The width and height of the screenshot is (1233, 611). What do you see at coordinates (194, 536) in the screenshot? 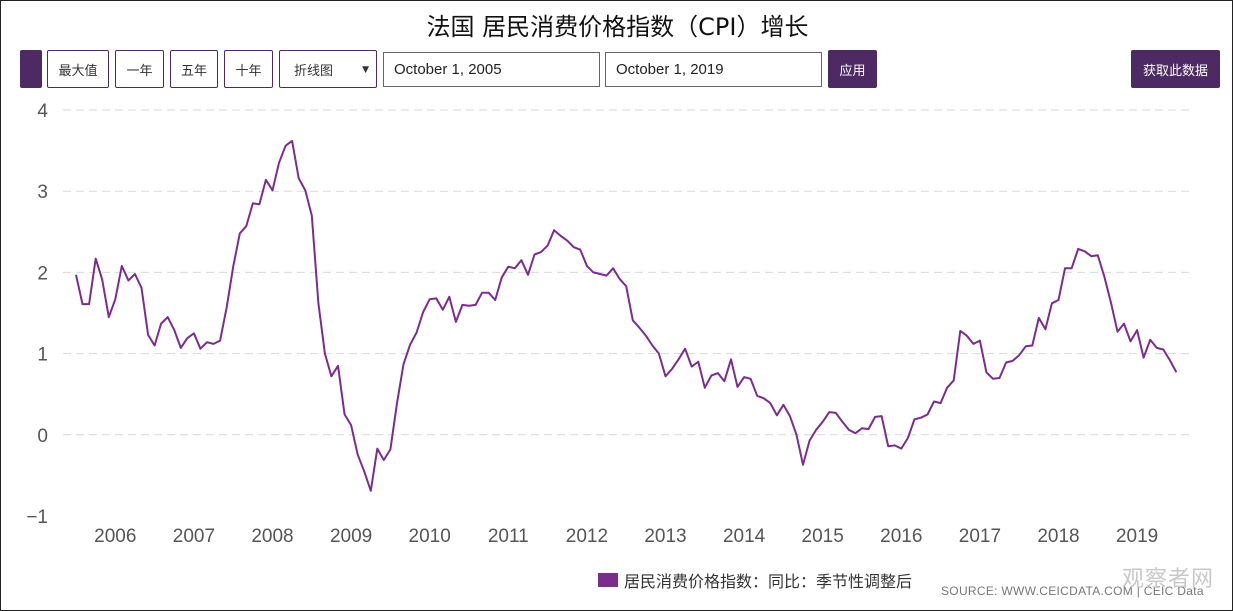
I see `x-tick-label: 2007` at bounding box center [194, 536].